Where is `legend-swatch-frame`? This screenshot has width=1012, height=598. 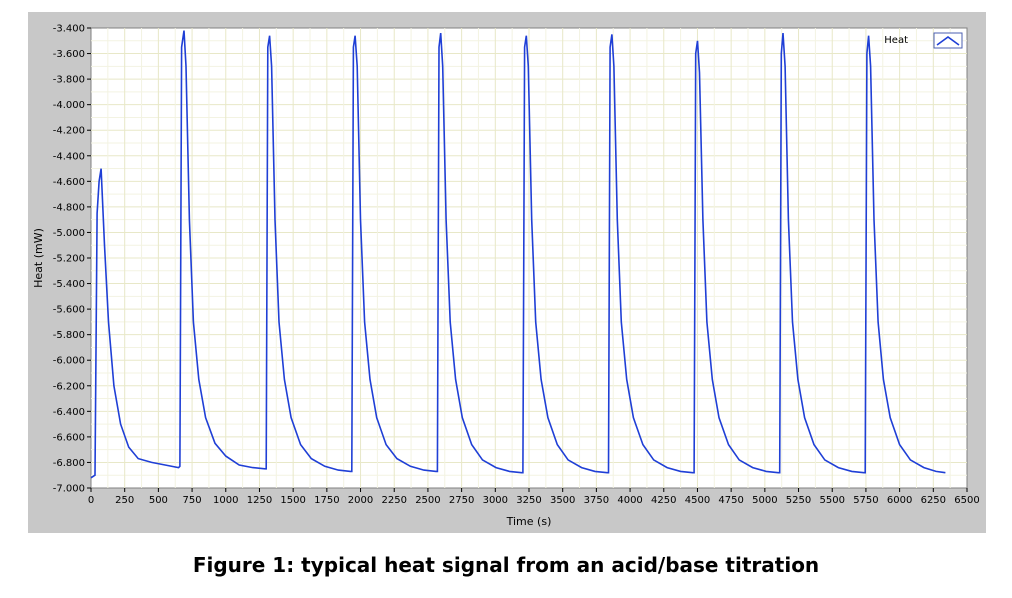 legend-swatch-frame is located at coordinates (948, 40).